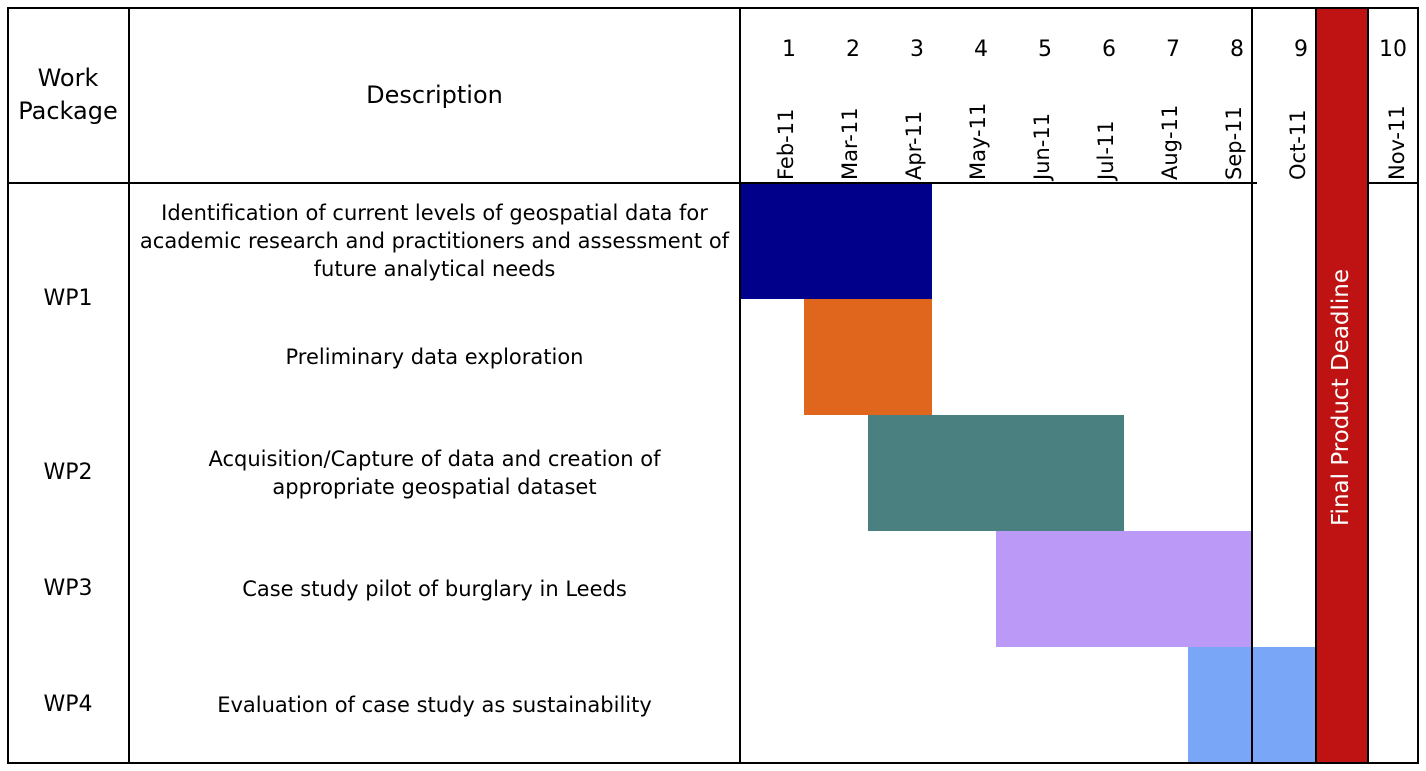 The width and height of the screenshot is (1426, 771). What do you see at coordinates (786, 144) in the screenshot?
I see `month-label: Feb-11` at bounding box center [786, 144].